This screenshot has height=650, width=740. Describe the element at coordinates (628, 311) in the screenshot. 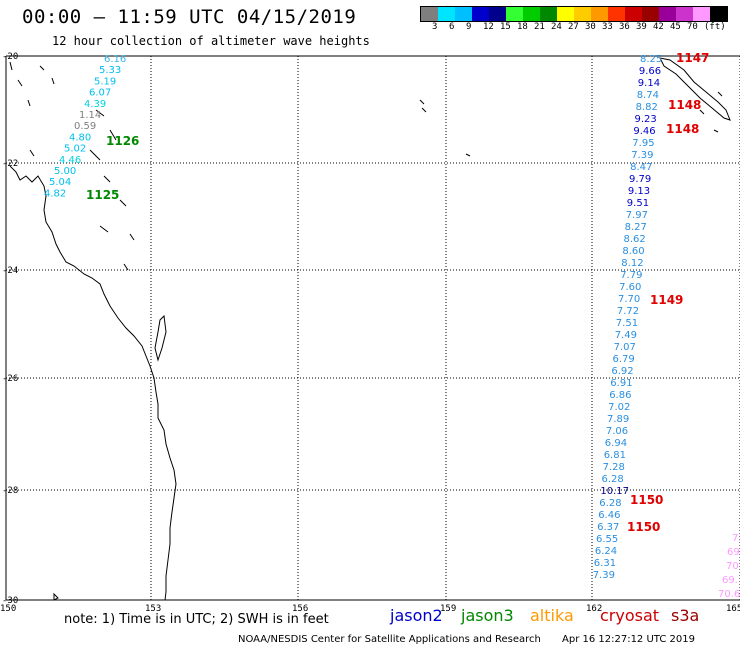

I see `wave-height-label: 7.72` at that location.